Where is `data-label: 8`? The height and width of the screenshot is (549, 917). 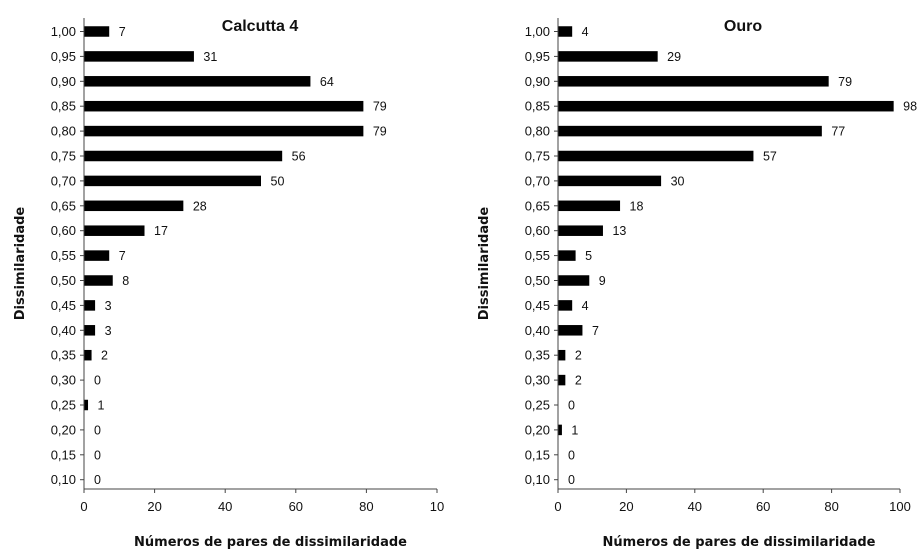 data-label: 8 is located at coordinates (125, 281).